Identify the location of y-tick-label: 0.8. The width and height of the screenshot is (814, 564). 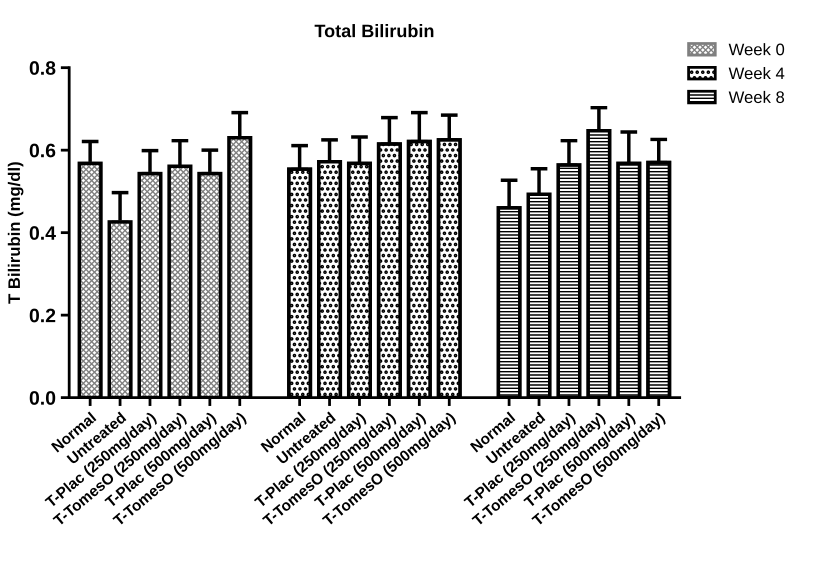
(43, 68).